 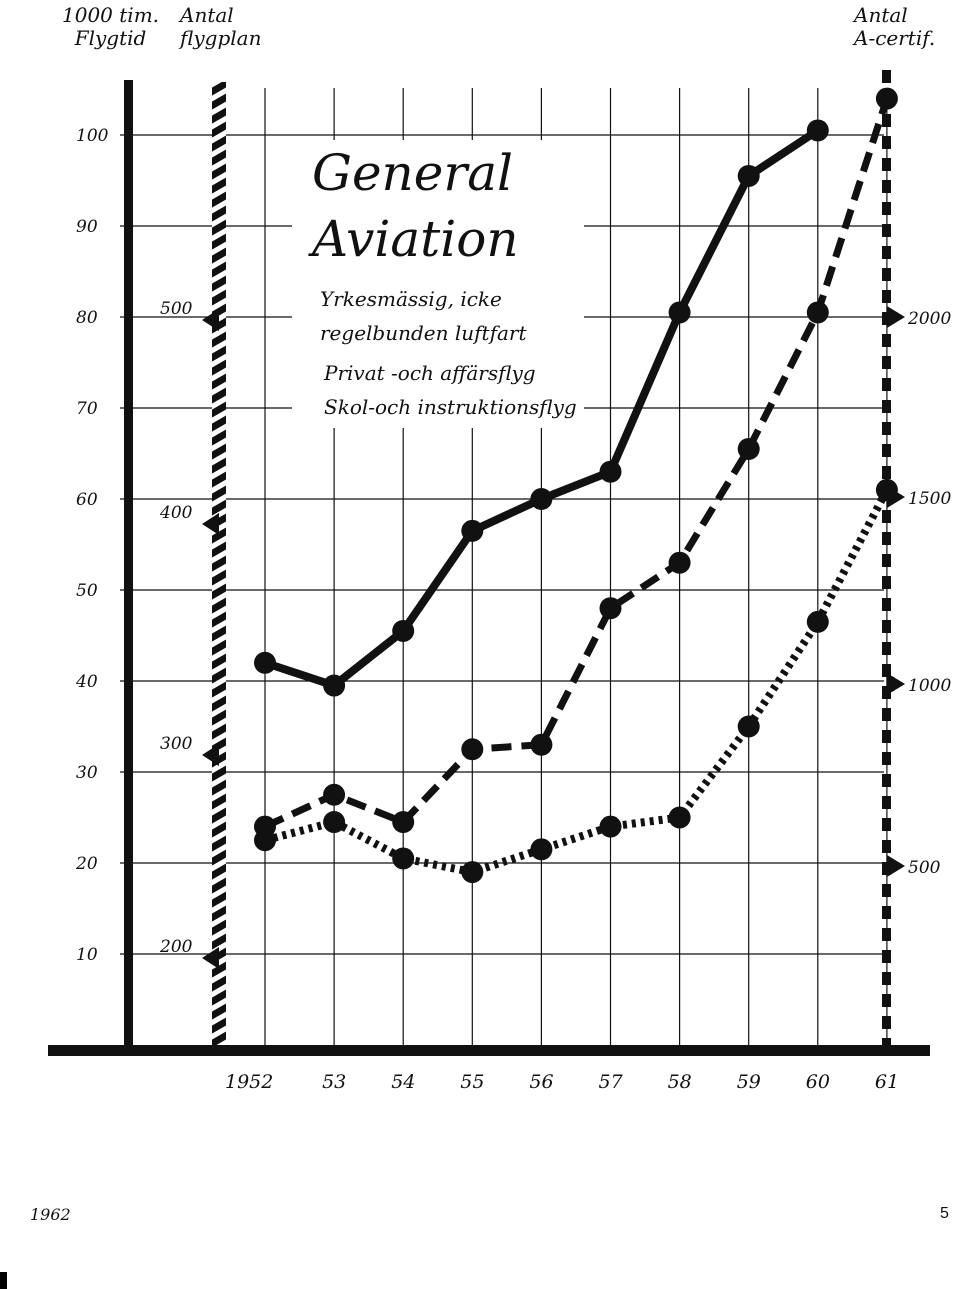 I want to click on legend-series-2: Privat -och affärsflyg, so click(x=429, y=373).